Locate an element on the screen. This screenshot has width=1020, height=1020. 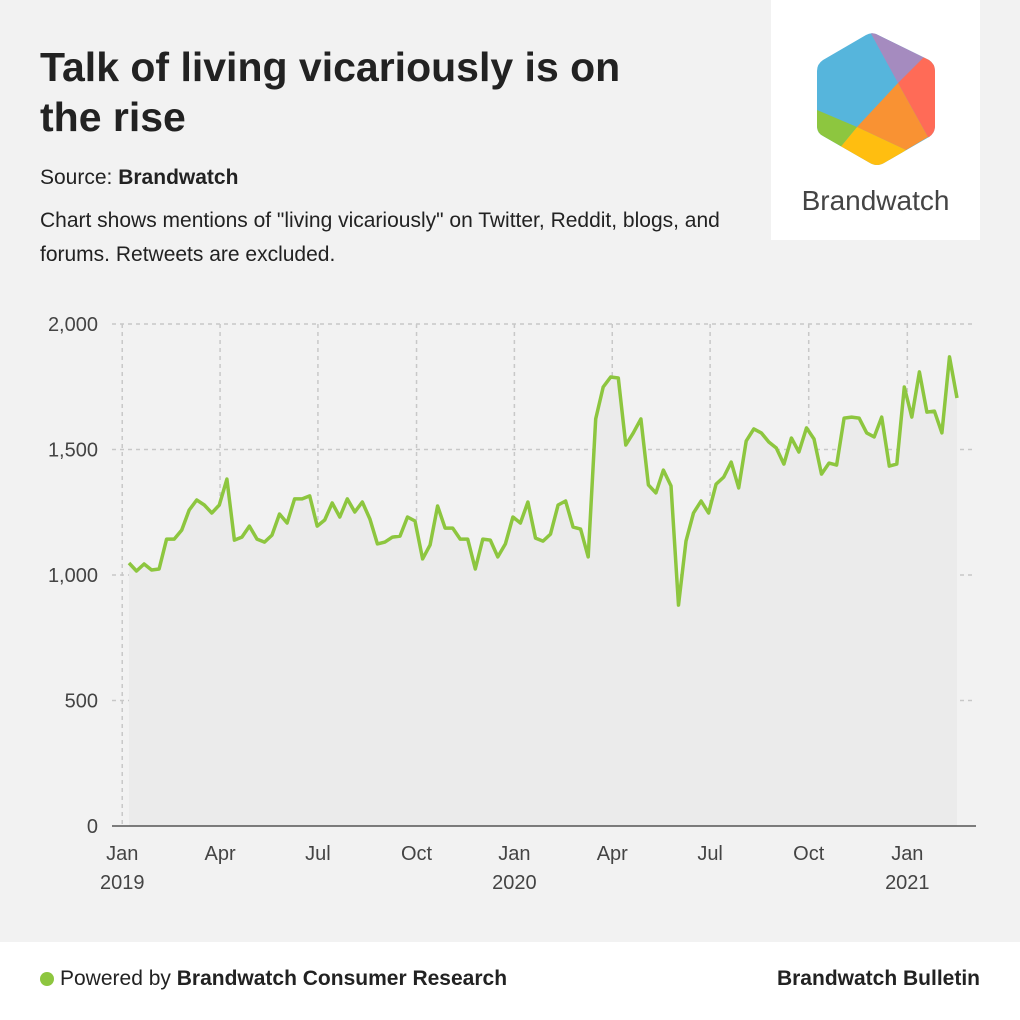
powered-by: Powered by Brandwatch Consumer Research is located at coordinates (283, 979).